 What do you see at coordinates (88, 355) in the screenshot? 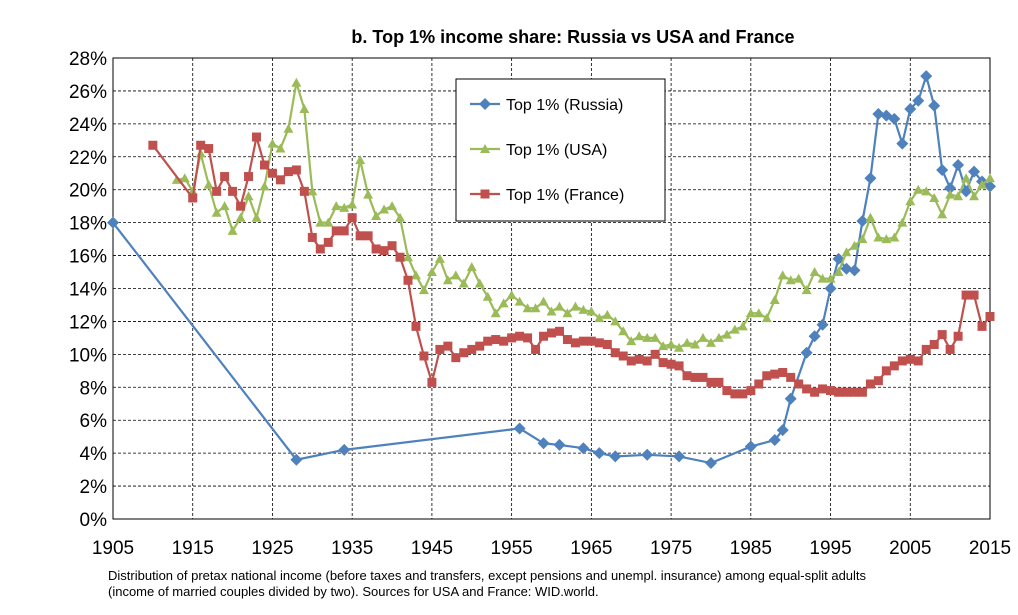
I see `y-tick-label: 10%` at bounding box center [88, 355].